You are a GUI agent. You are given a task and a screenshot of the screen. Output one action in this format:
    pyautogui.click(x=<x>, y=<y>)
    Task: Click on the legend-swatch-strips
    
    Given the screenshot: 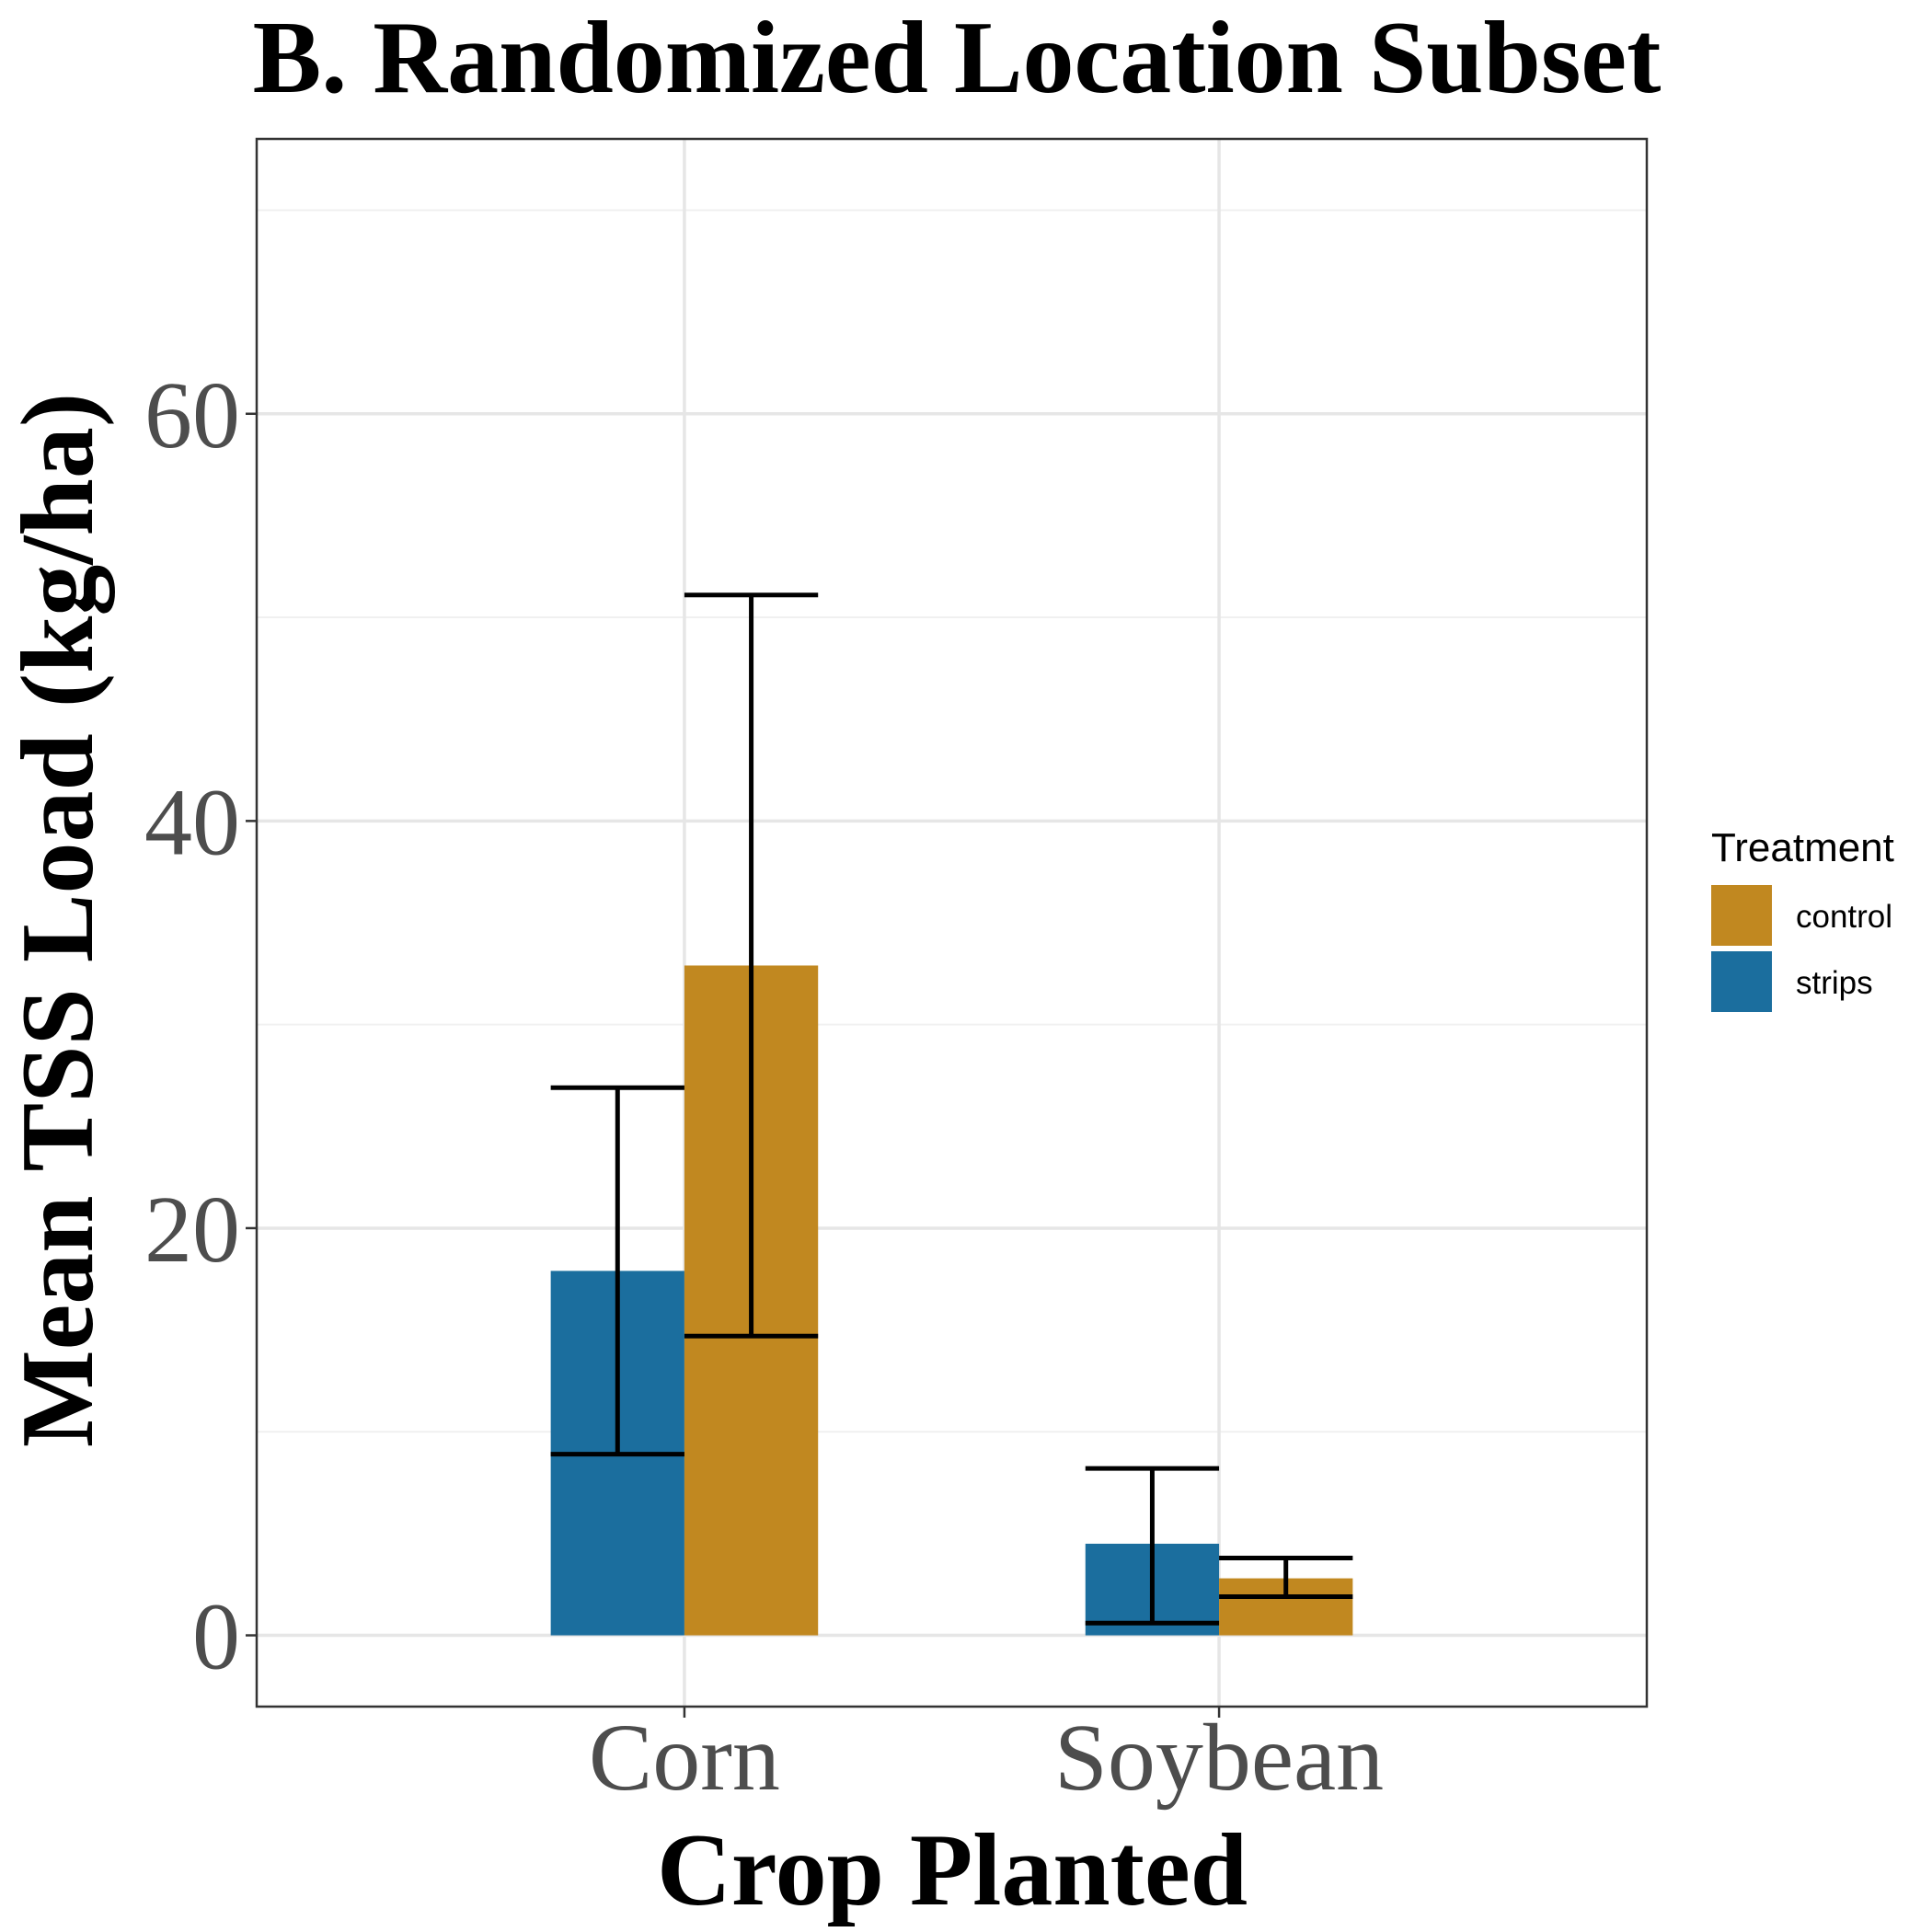 What is the action you would take?
    pyautogui.click(x=1741, y=981)
    